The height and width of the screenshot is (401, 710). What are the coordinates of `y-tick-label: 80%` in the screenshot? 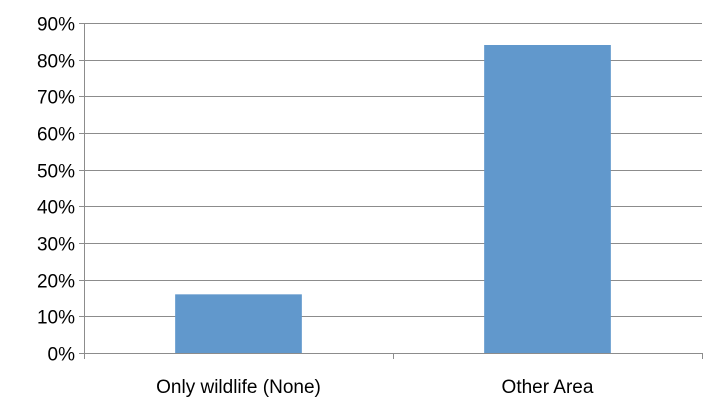 It's located at (56, 62).